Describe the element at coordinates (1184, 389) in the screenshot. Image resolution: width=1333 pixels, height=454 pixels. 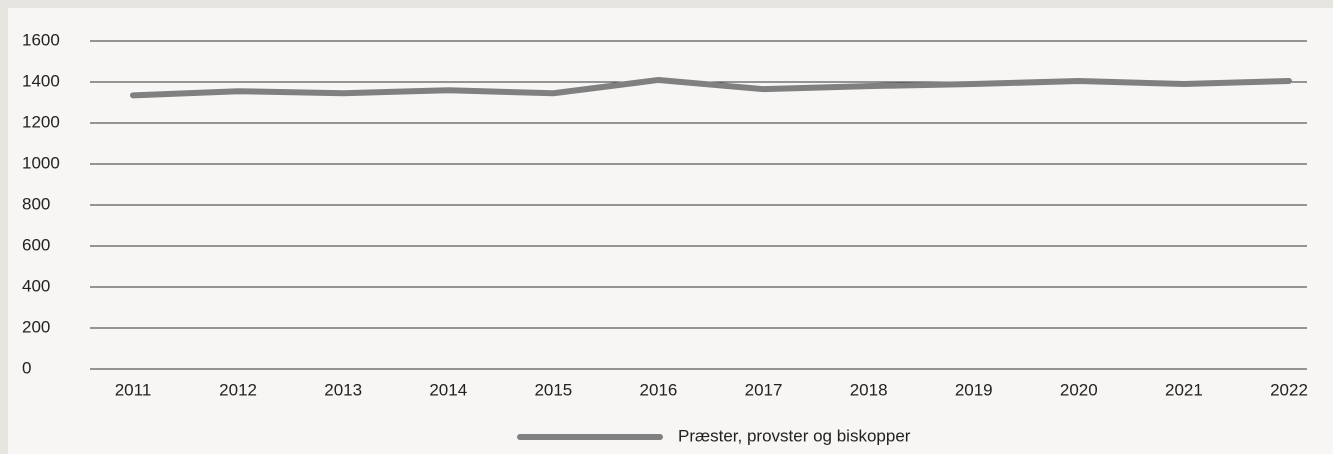
I see `x-tick-label: 2021` at that location.